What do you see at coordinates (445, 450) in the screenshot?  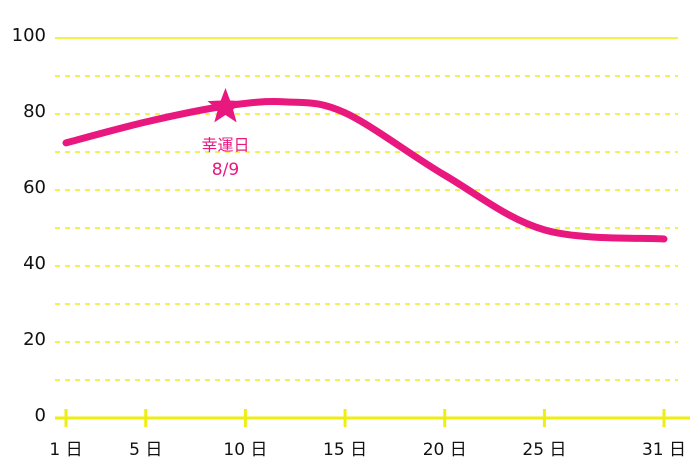 I see `x-tick-label: 20 日` at bounding box center [445, 450].